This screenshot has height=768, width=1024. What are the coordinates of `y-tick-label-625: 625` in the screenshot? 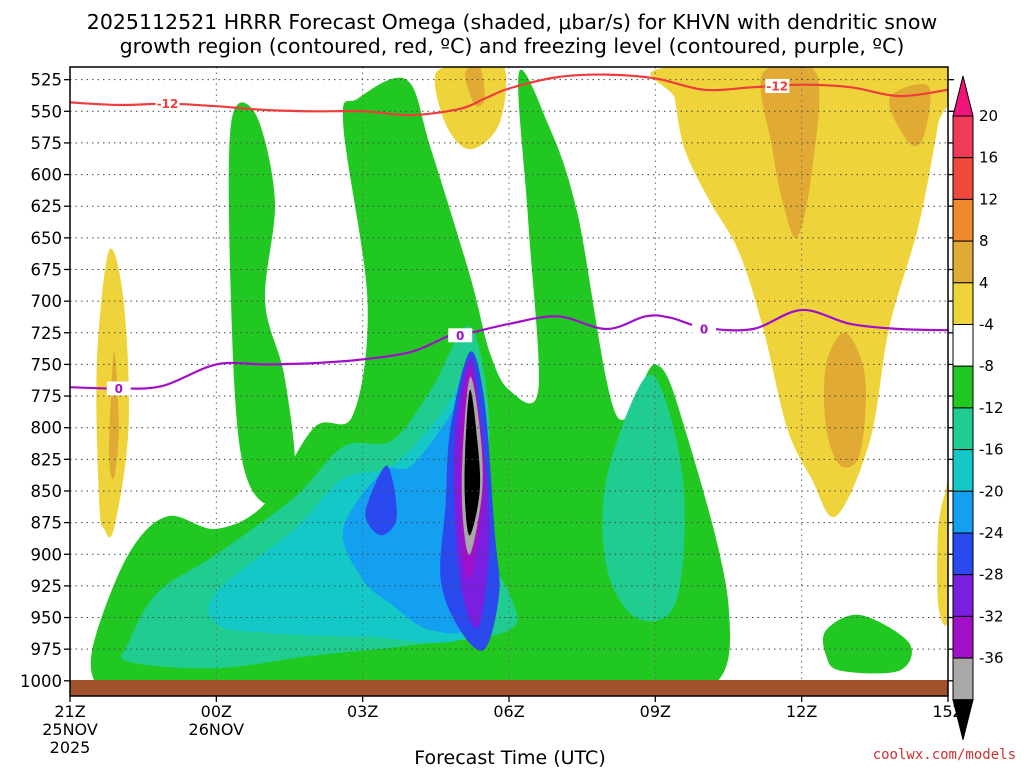 It's located at (47, 206).